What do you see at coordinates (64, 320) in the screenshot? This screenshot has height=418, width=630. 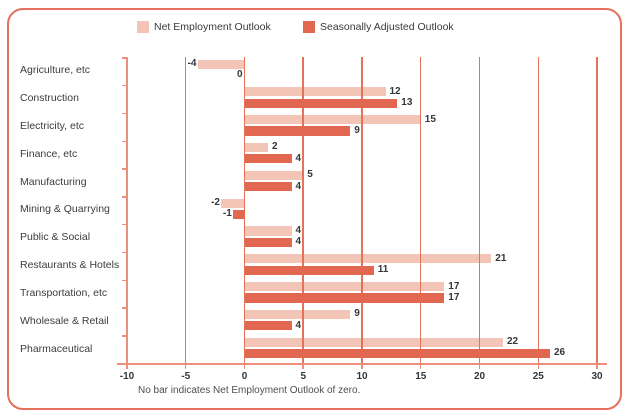 I see `category-label: Wholesale & Retail` at bounding box center [64, 320].